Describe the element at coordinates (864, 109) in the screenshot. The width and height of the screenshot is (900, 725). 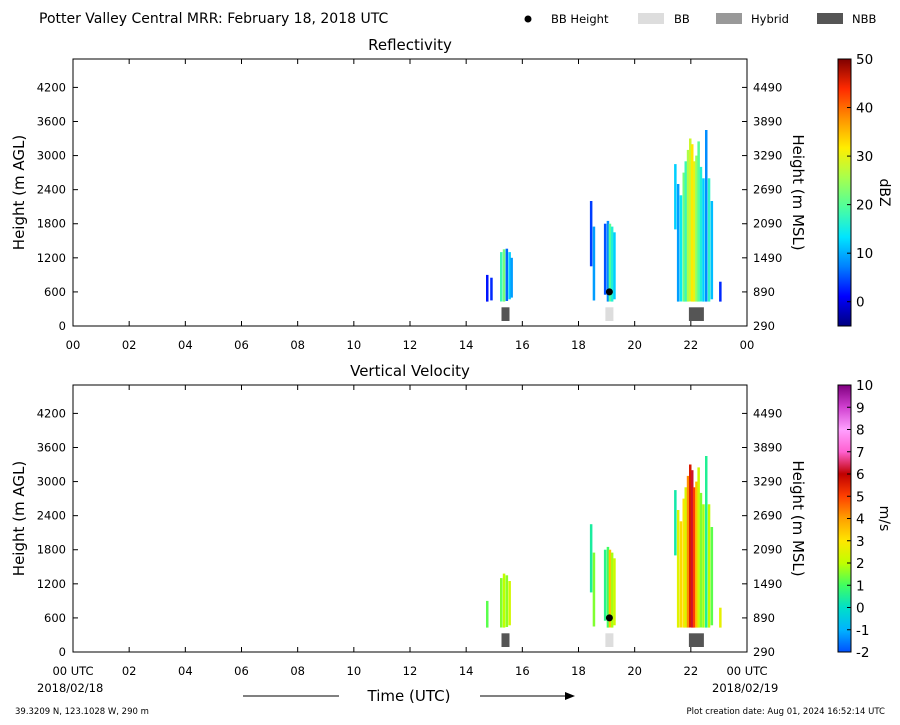
I see `colorbar-tick-label: 40` at that location.